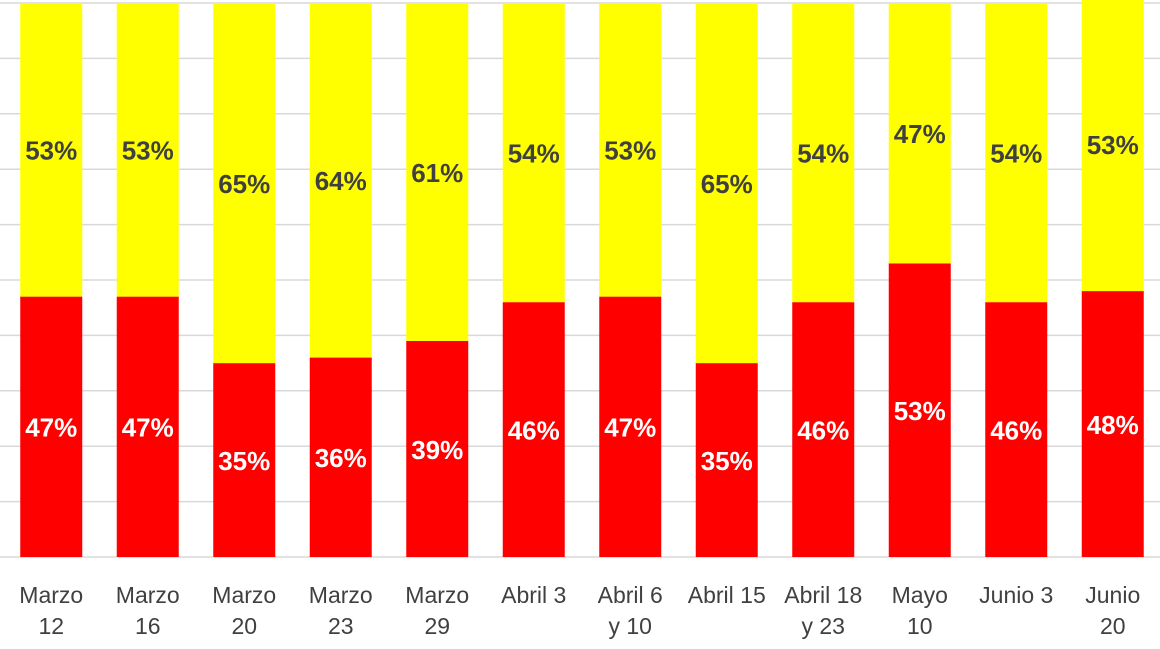  What do you see at coordinates (340, 610) in the screenshot?
I see `x-tick-label: Marzo 23` at bounding box center [340, 610].